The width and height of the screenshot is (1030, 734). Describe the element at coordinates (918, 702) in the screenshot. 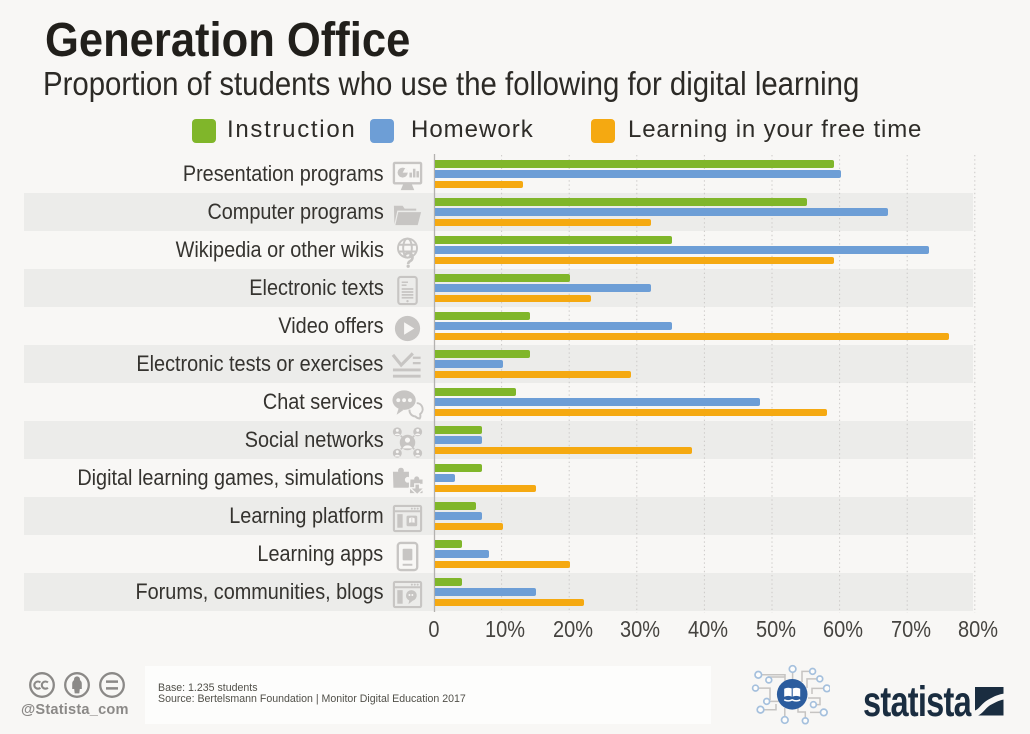

I see `svg-text: statista` at that location.